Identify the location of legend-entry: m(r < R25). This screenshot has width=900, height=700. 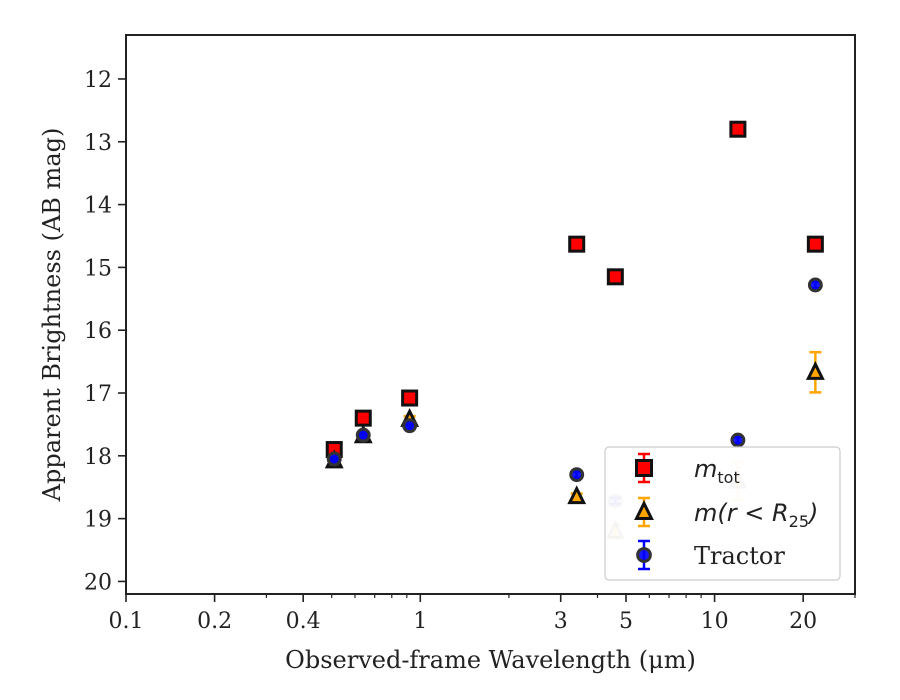
(726, 513).